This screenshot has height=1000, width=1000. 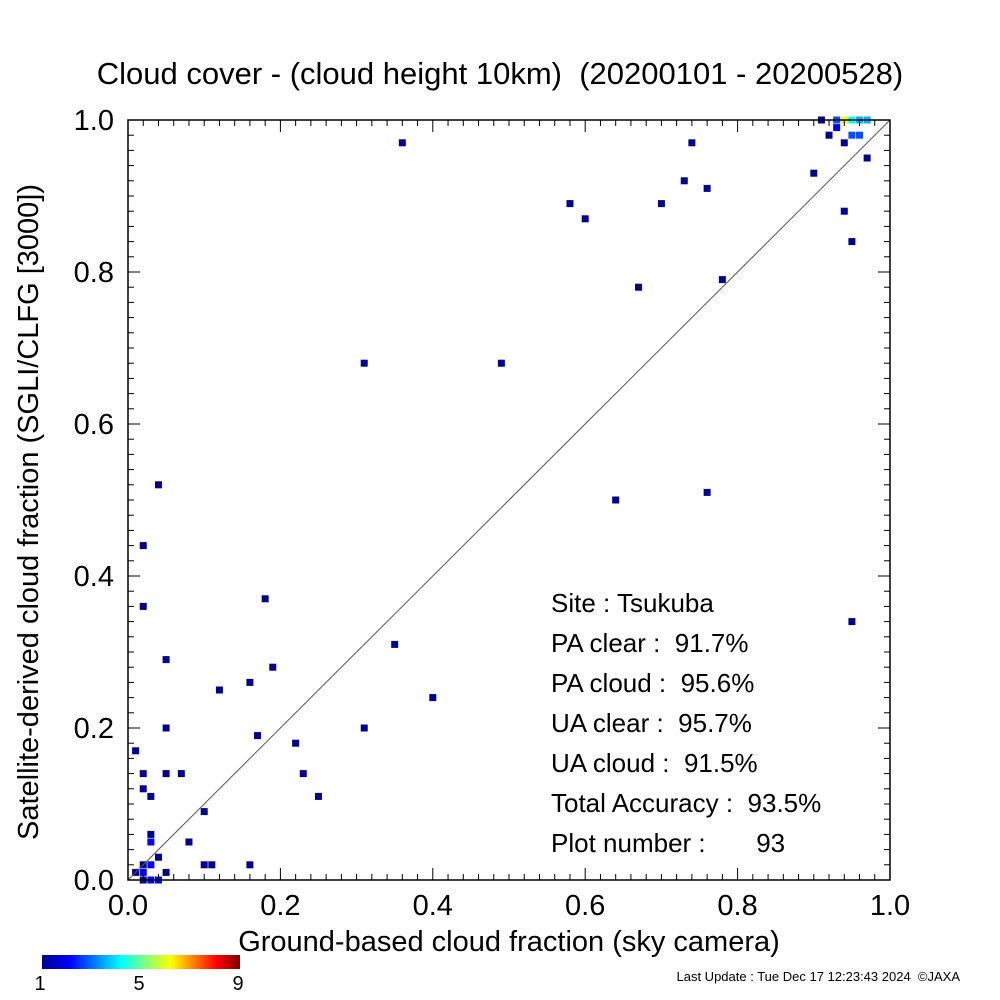 I want to click on stat-plot-number: Plot number : 93, so click(x=668, y=843).